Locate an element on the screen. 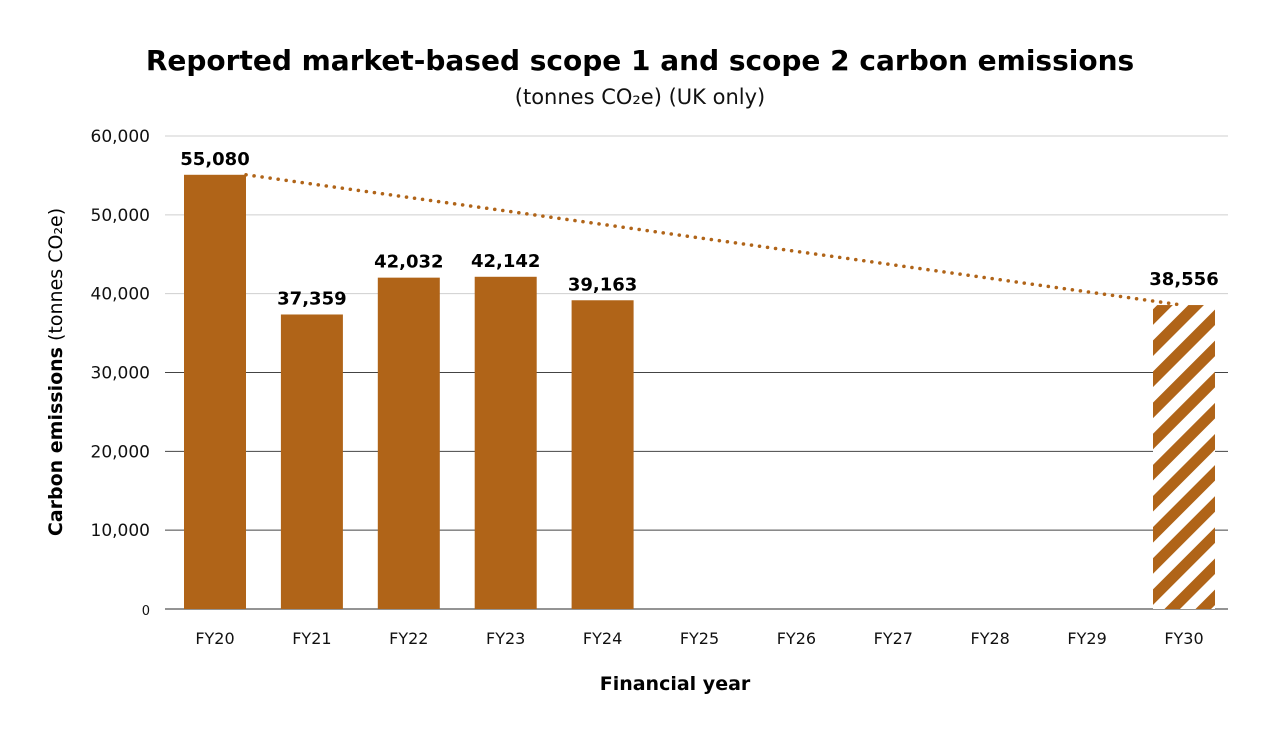 This screenshot has width=1280, height=732. y-axis-title-unit: (tonnes CO₂e) is located at coordinates (56, 277).